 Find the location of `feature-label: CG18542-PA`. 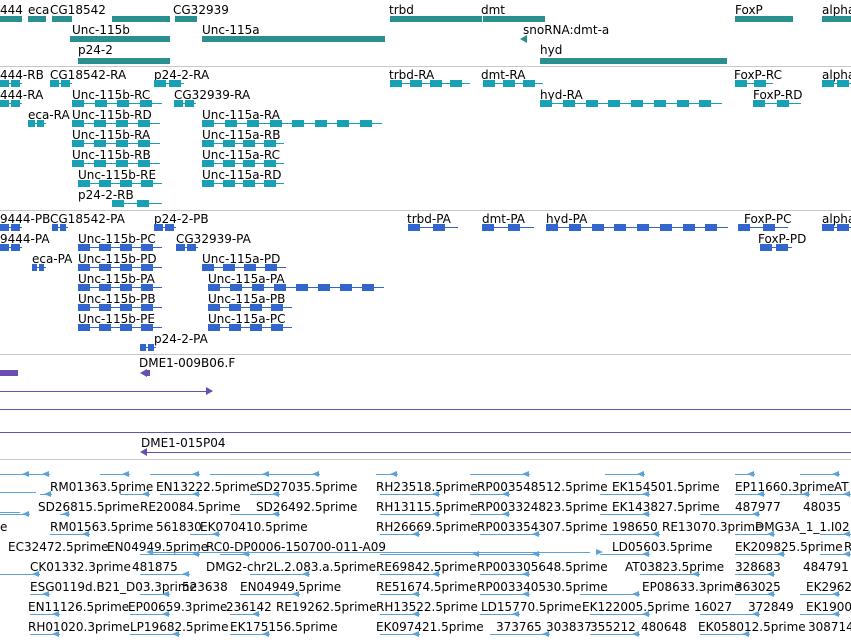

feature-label: CG18542-PA is located at coordinates (87, 219).